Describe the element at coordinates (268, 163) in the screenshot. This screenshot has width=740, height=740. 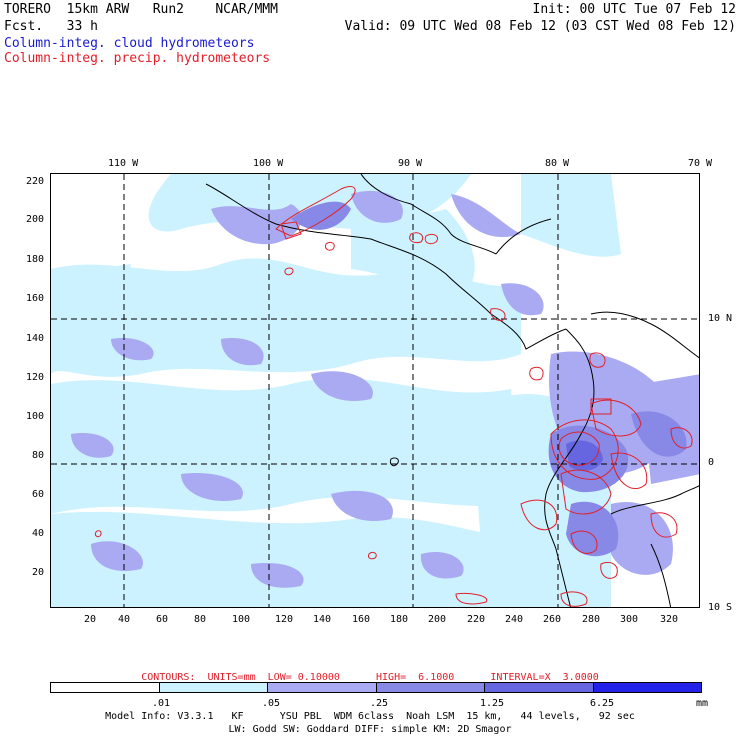
I see `lon-label-100w: 100 W` at that location.